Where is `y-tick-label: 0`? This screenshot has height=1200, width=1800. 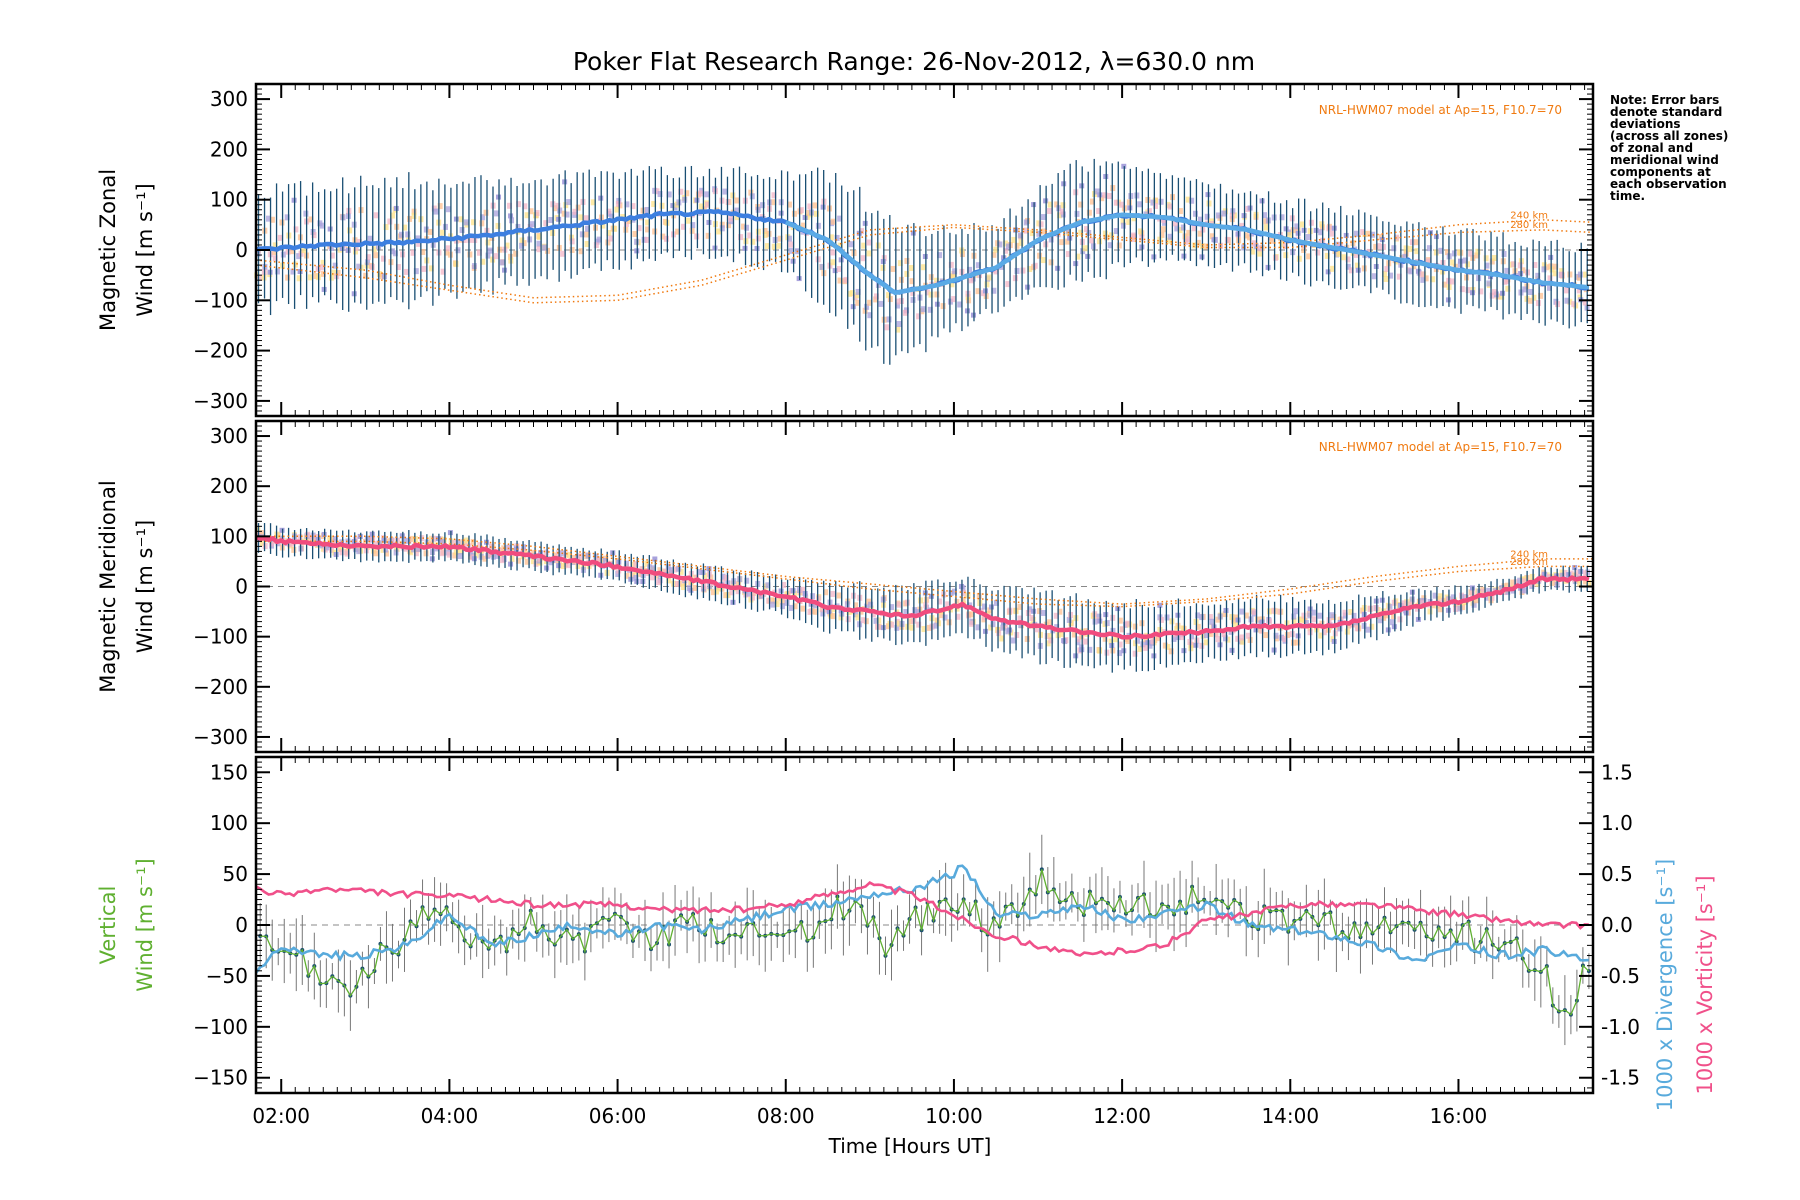
y-tick-label: 0 is located at coordinates (241, 250).